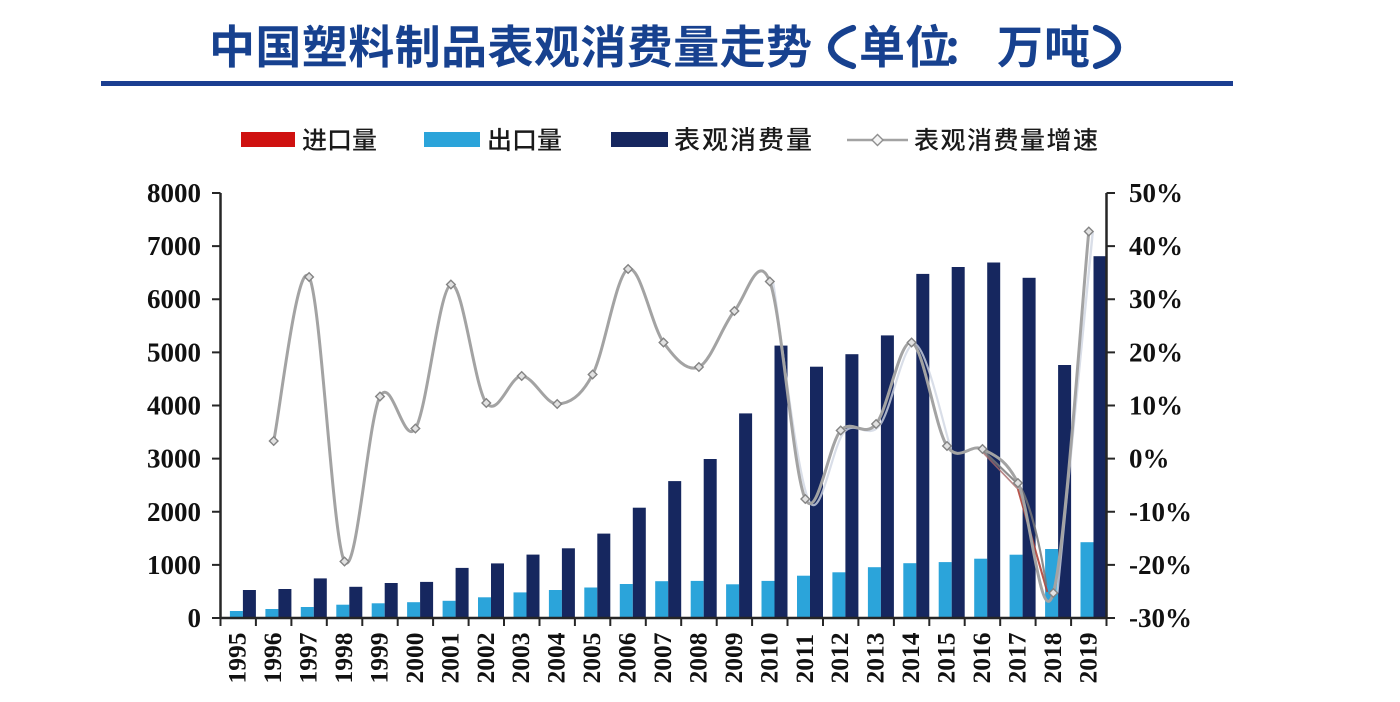  Describe the element at coordinates (485, 658) in the screenshot. I see `svg-text: 2002` at that location.